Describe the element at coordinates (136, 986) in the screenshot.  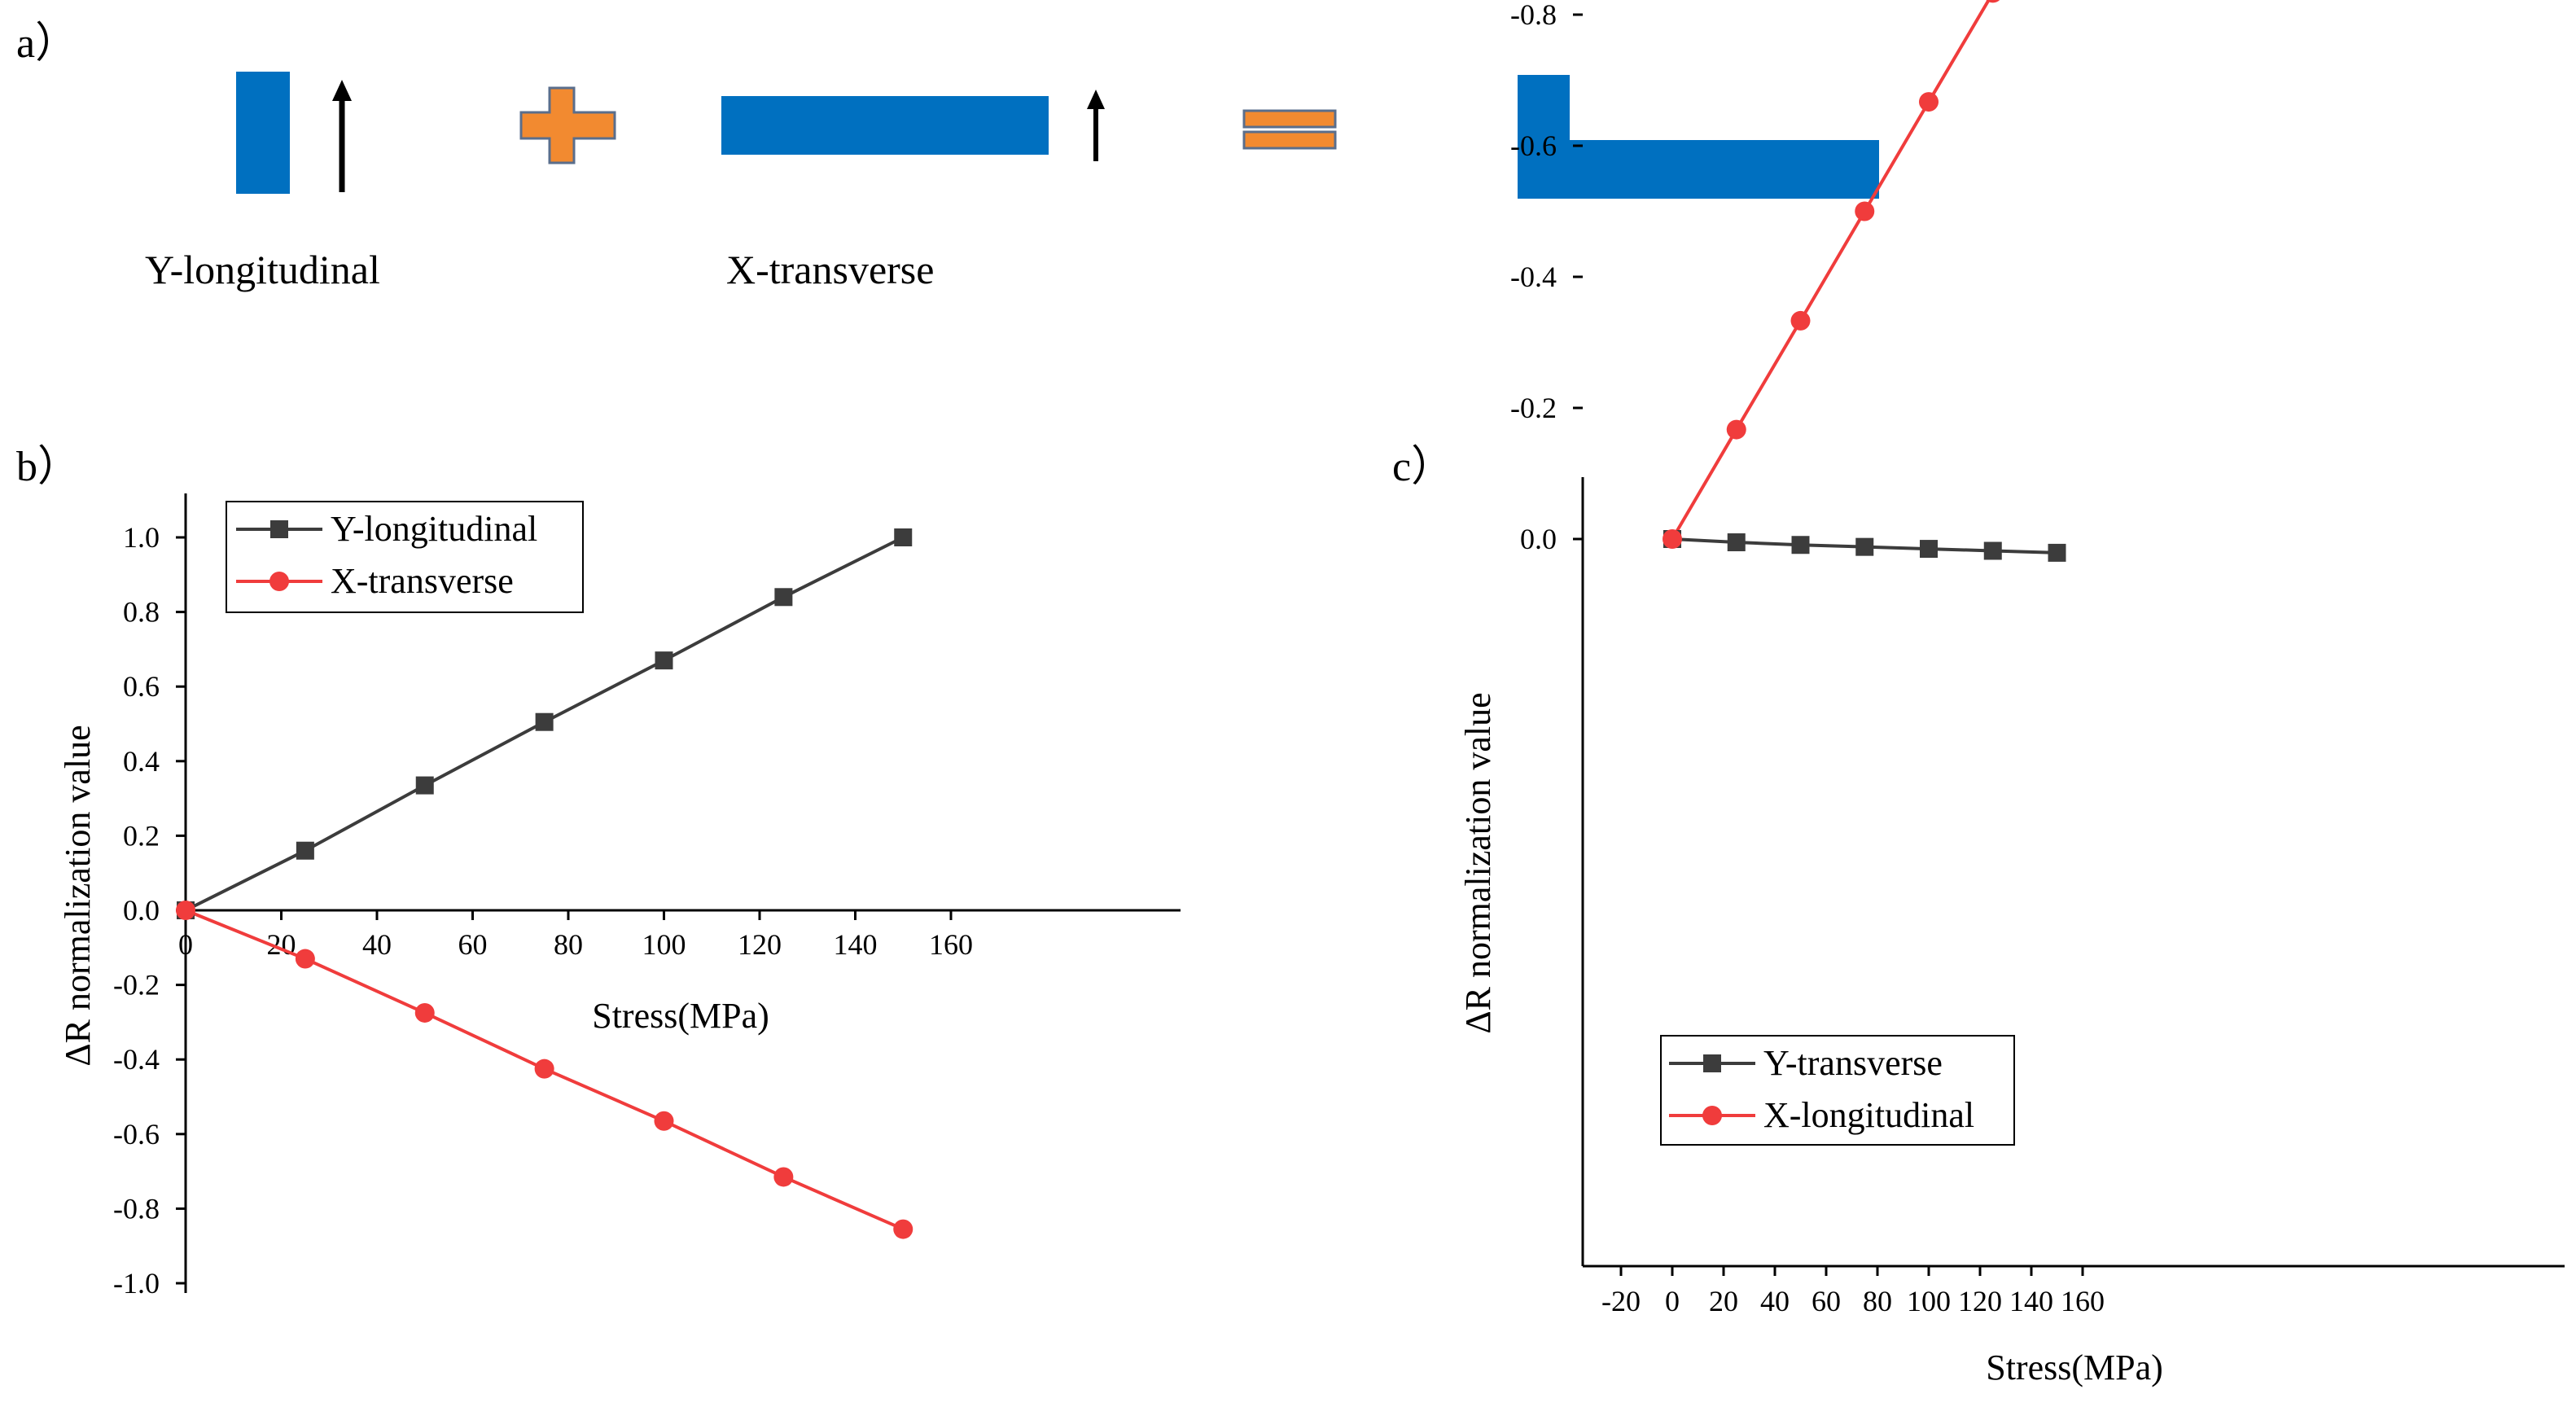
I see `b-y-tick-label: -0.2` at that location.